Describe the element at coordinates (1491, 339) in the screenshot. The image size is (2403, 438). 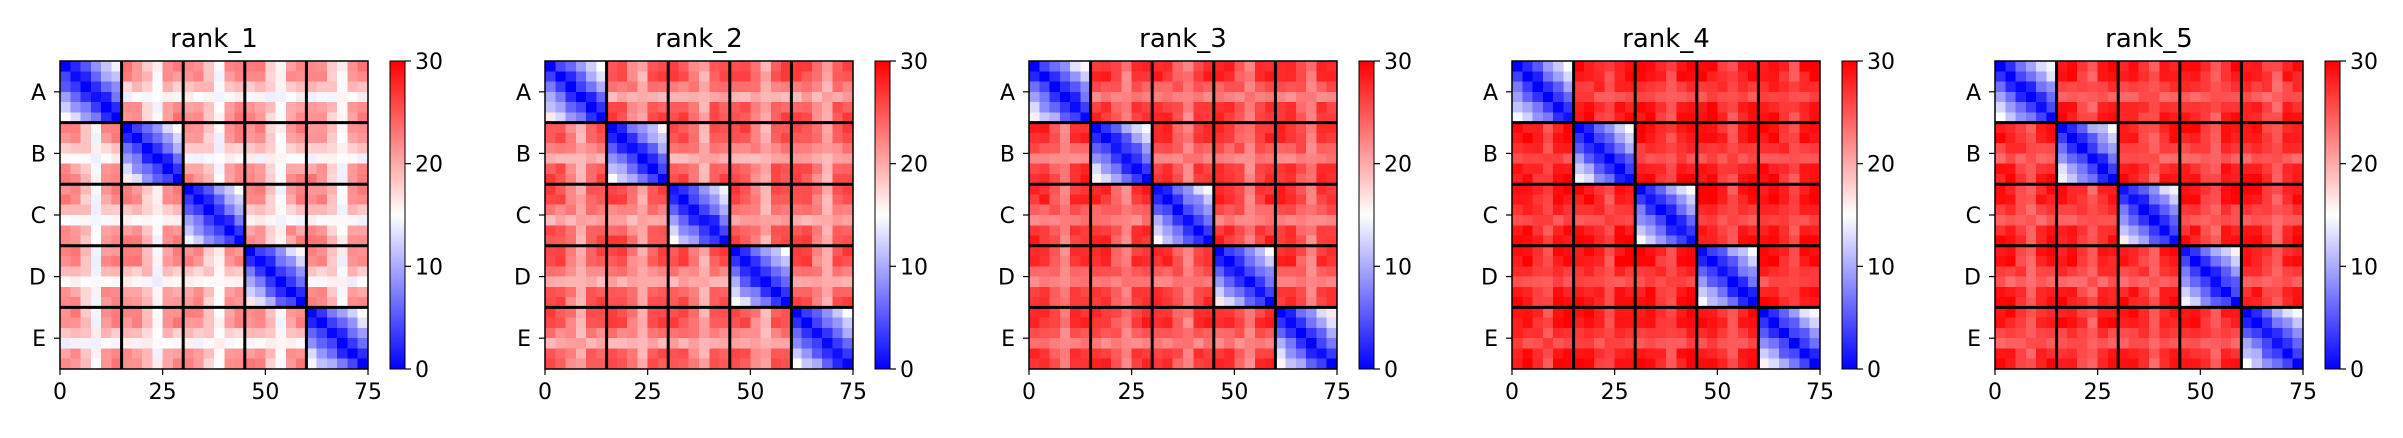
I see `y-tick-label: E` at that location.